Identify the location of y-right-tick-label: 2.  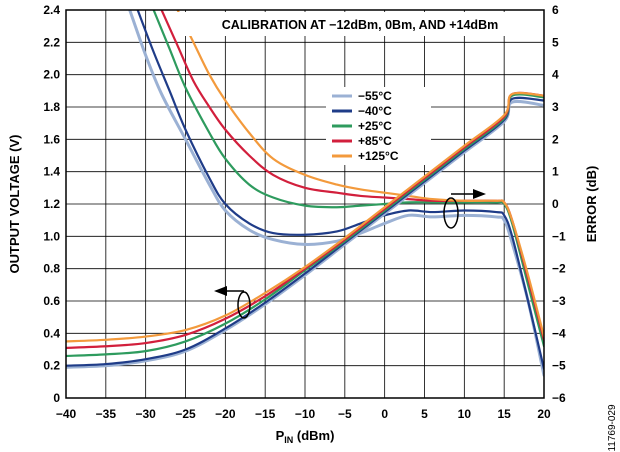
(555, 139).